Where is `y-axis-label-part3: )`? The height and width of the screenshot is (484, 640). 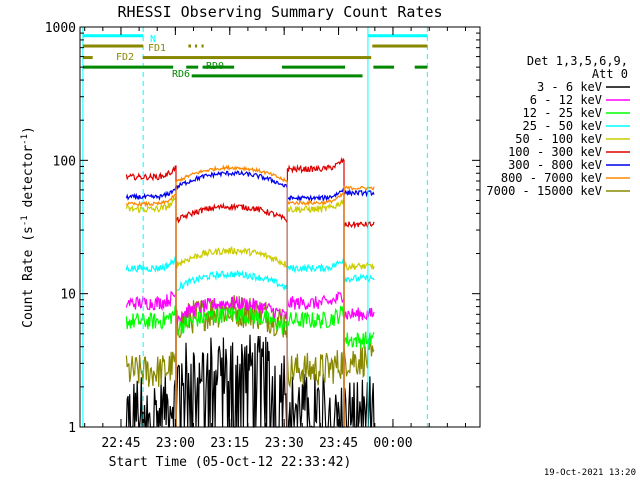 y-axis-label-part3: ) is located at coordinates (28, 130).